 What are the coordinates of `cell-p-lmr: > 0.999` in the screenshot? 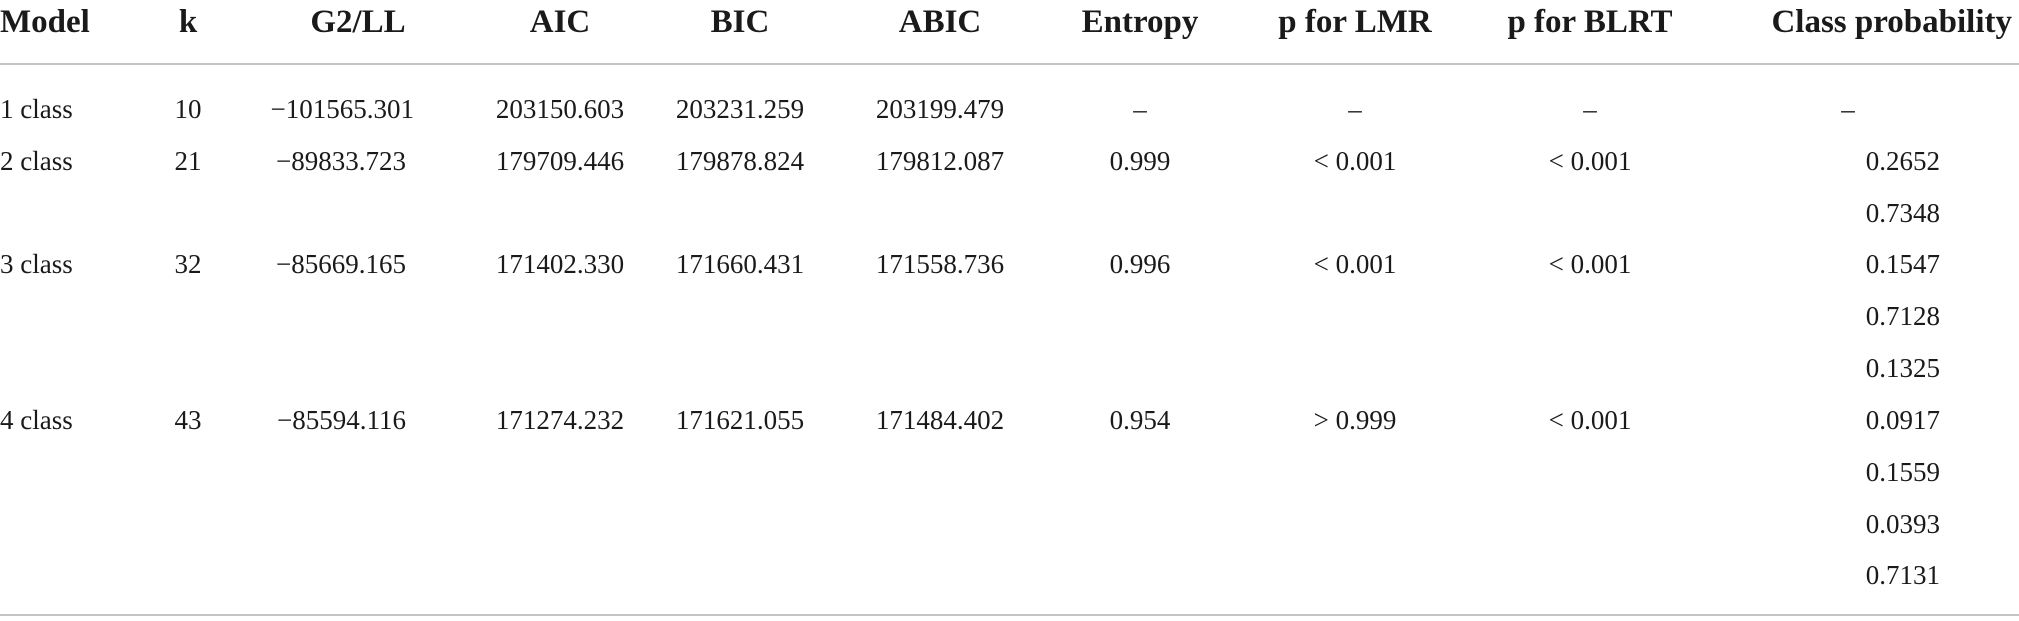 It's located at (1355, 420).